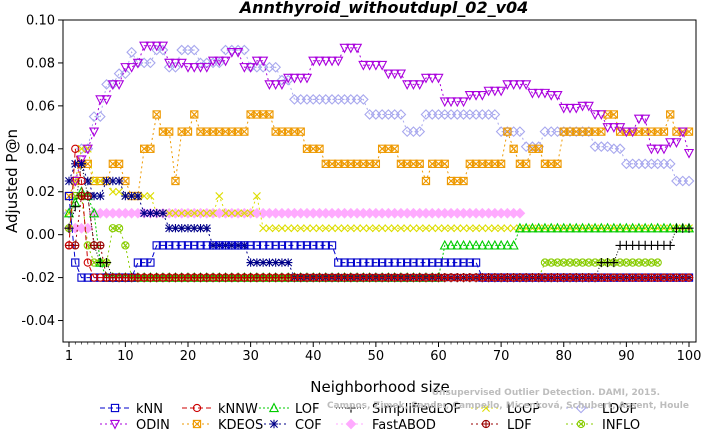 The height and width of the screenshot is (434, 702). What do you see at coordinates (670, 164) in the screenshot?
I see `data-point-ldof-part` at bounding box center [670, 164].